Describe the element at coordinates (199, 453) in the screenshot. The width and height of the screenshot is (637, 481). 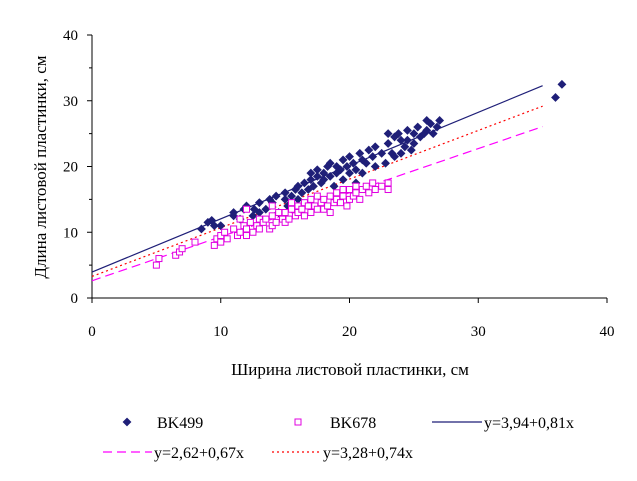
I see `legend-label: y=2,62+0,67x` at that location.